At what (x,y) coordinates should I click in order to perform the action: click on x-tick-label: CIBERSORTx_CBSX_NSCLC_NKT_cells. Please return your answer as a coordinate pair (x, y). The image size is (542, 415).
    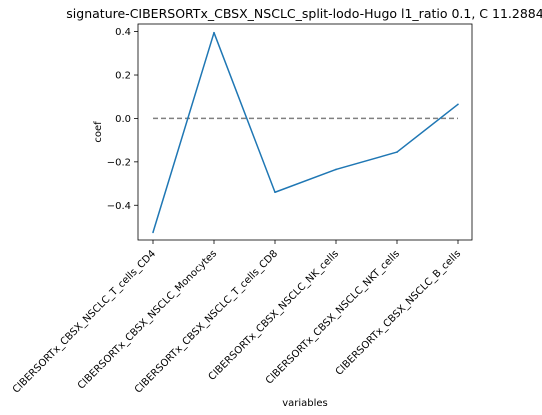
    Looking at the image, I should click on (333, 317).